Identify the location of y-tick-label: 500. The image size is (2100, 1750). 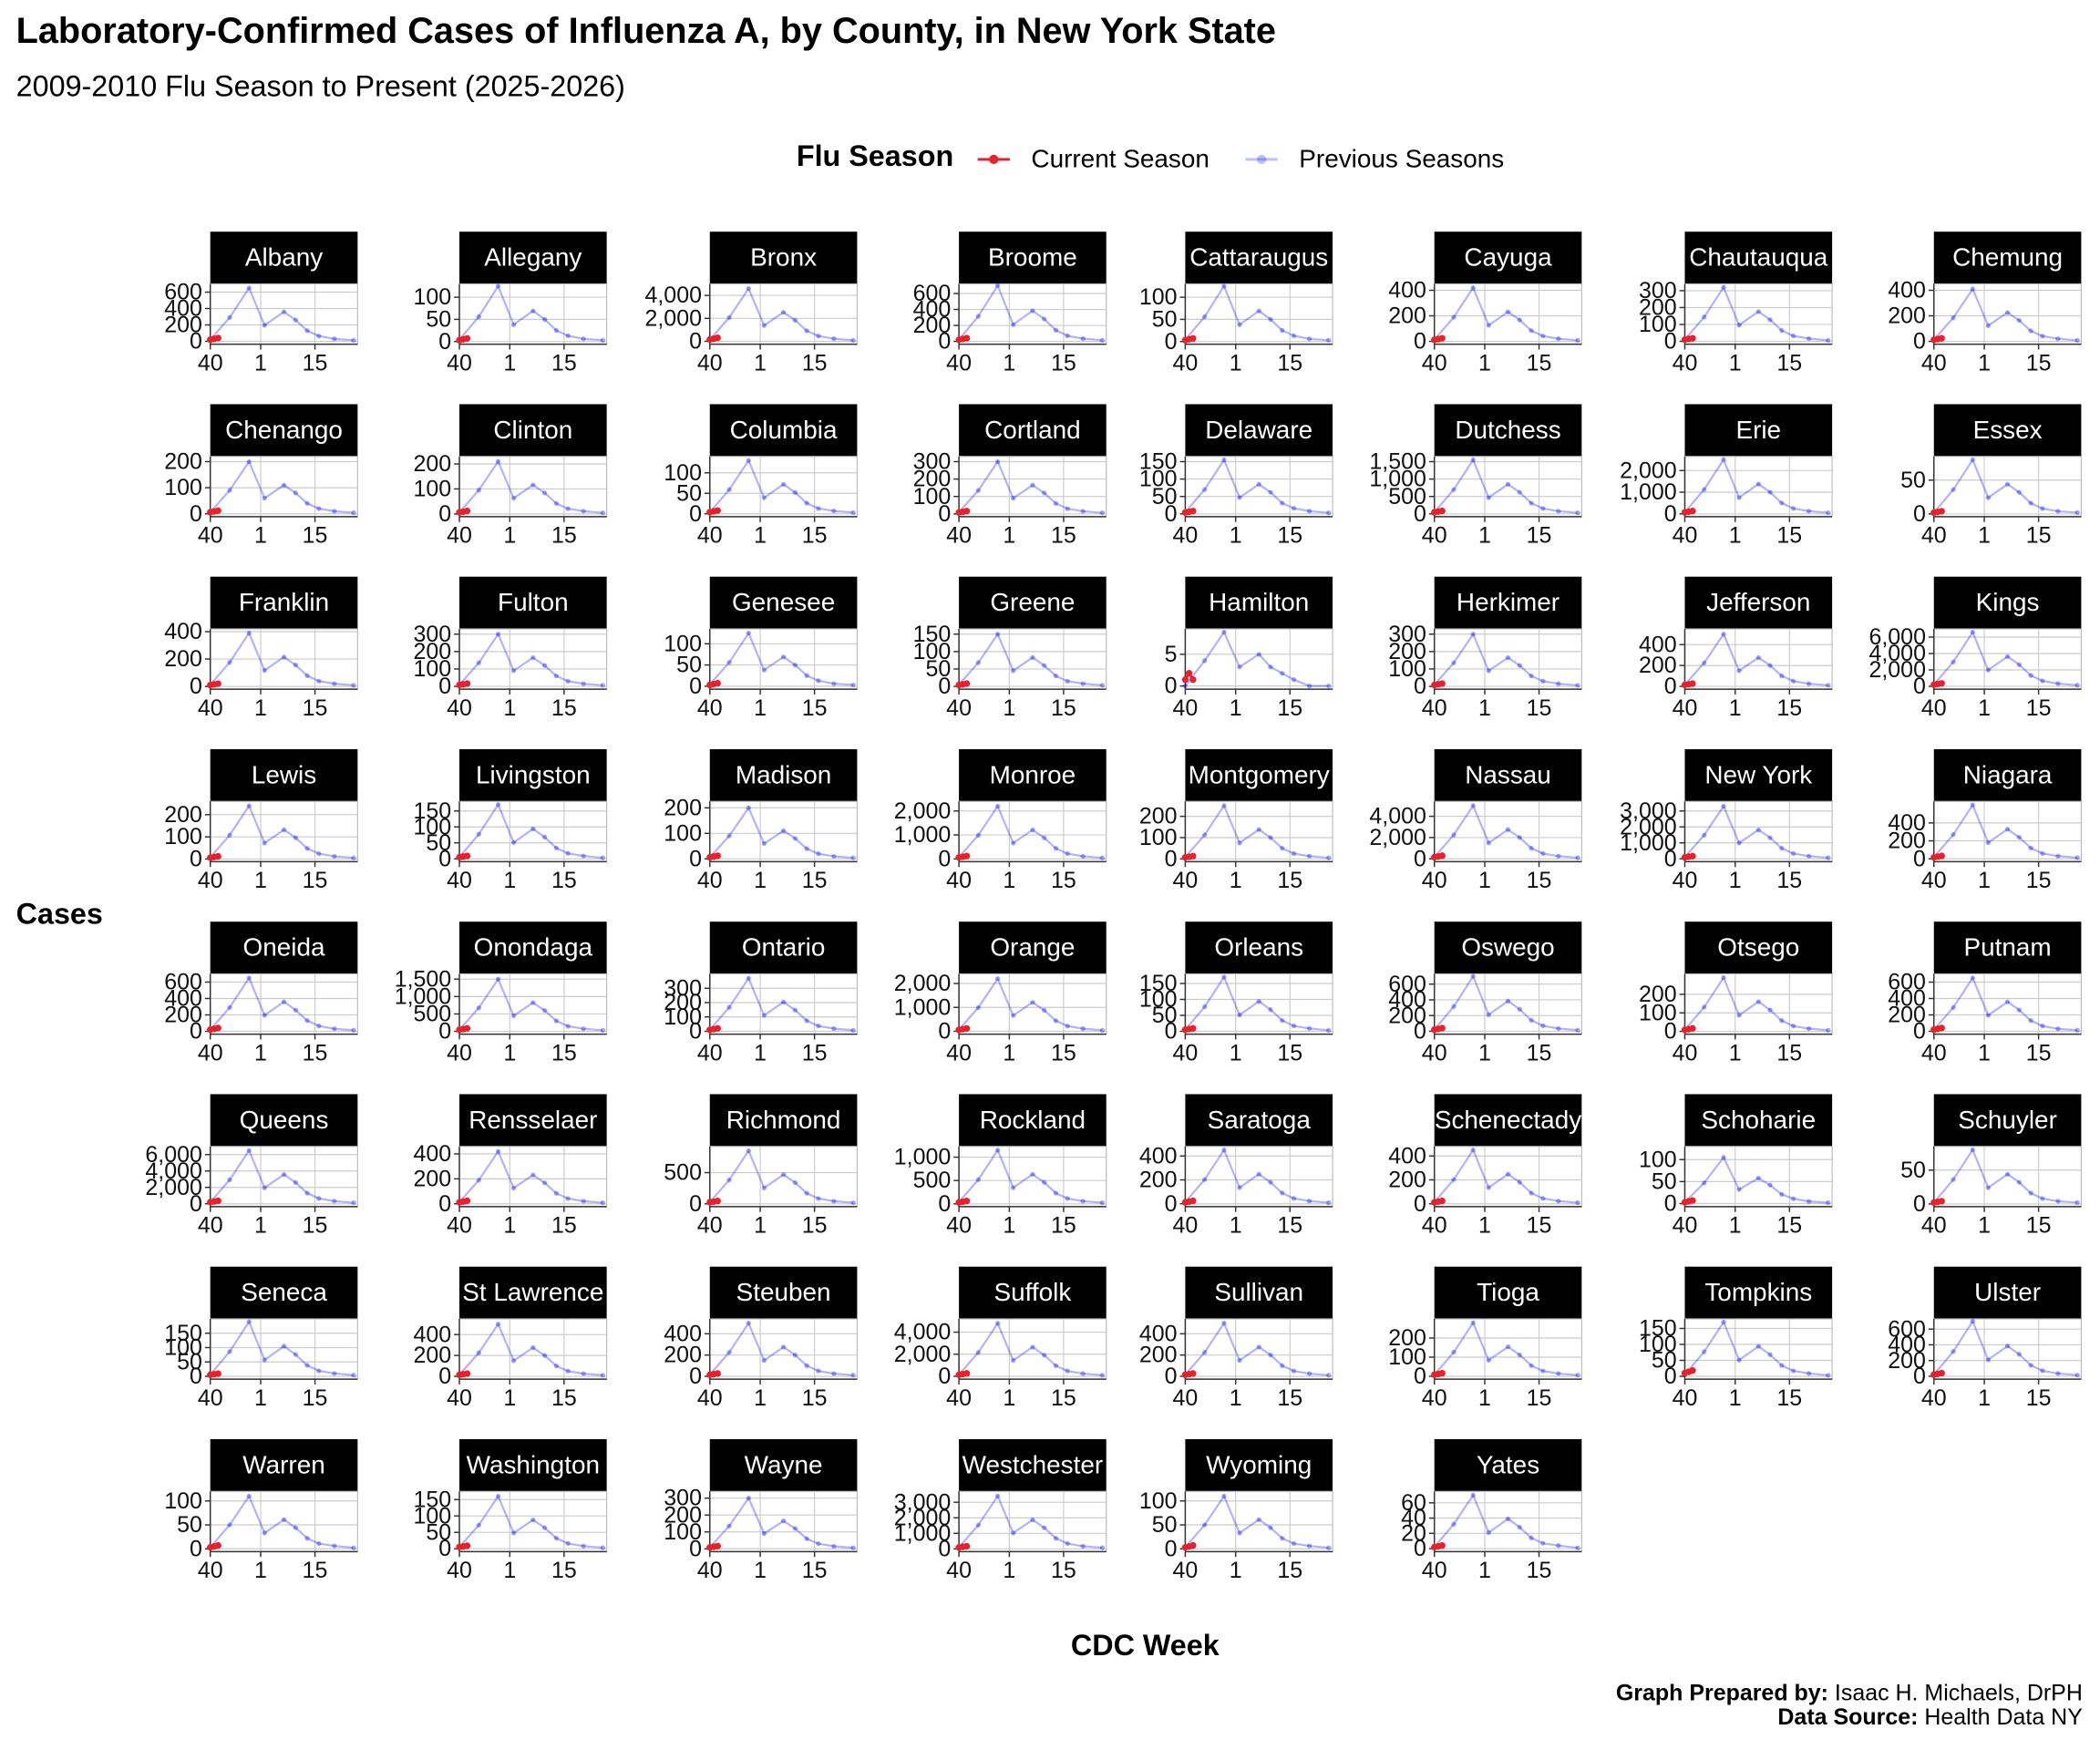
(932, 1180).